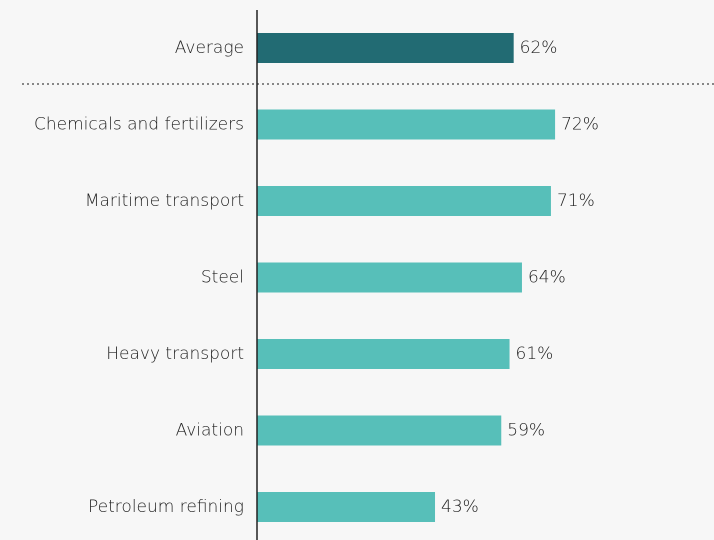  Describe the element at coordinates (222, 278) in the screenshot. I see `category-label: Steel` at that location.